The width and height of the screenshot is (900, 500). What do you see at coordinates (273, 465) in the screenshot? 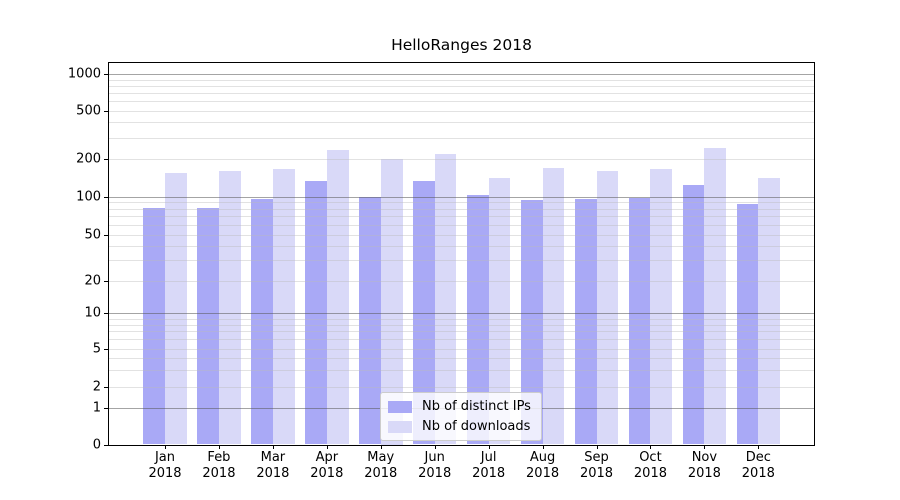
I see `x-tick-label-mar-2018: Mar 2018` at bounding box center [273, 465].